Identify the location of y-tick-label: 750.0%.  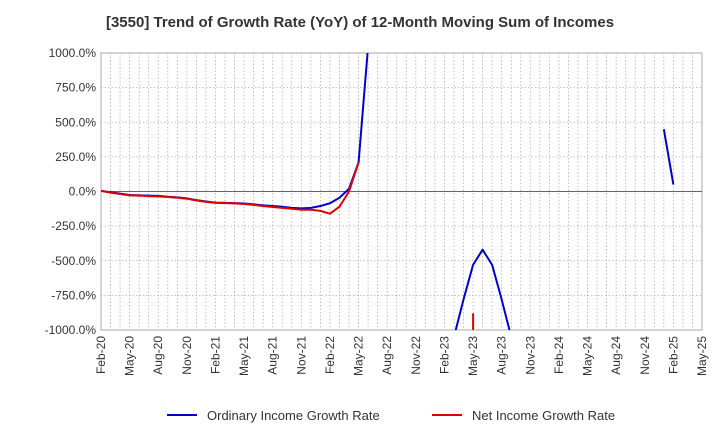
(75, 88).